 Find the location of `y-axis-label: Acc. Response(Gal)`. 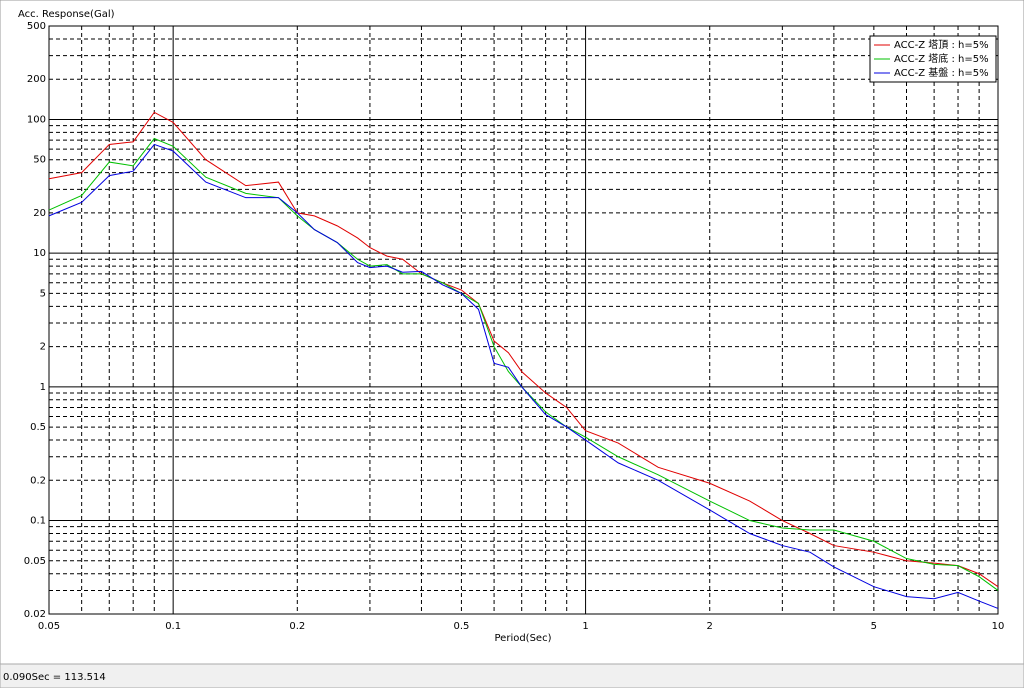

y-axis-label: Acc. Response(Gal) is located at coordinates (66, 14).